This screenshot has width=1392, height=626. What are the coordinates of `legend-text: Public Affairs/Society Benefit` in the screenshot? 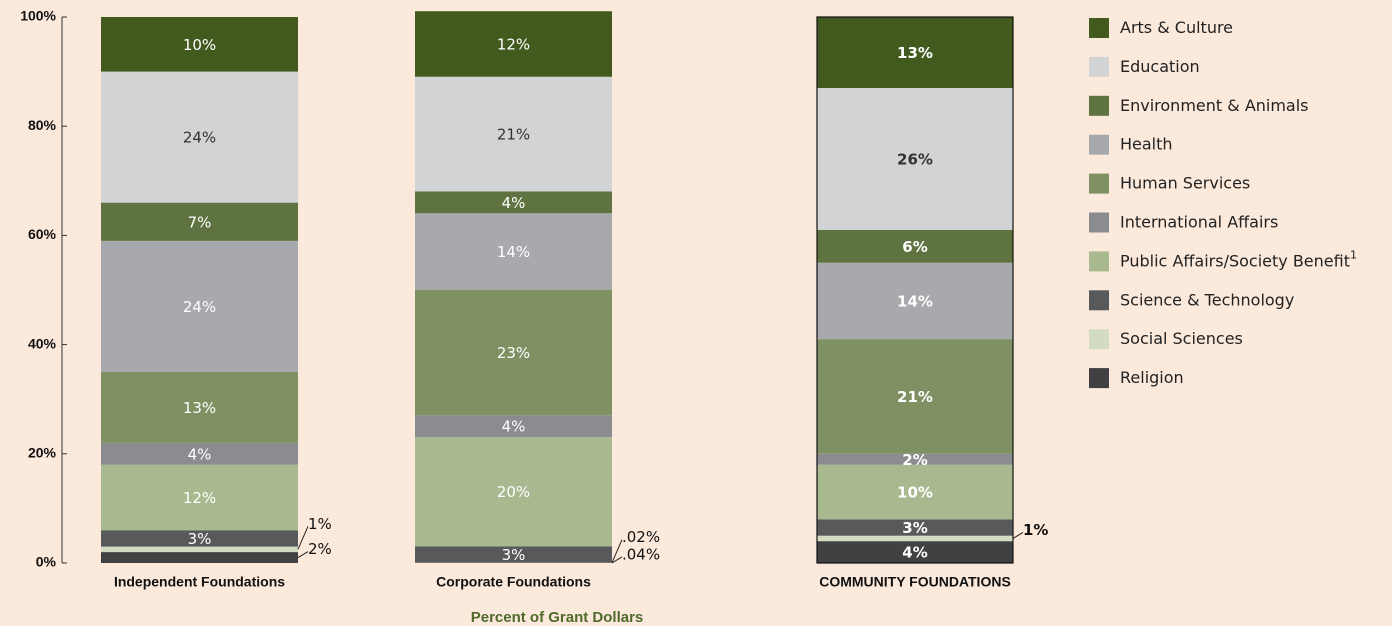 It's located at (1235, 260).